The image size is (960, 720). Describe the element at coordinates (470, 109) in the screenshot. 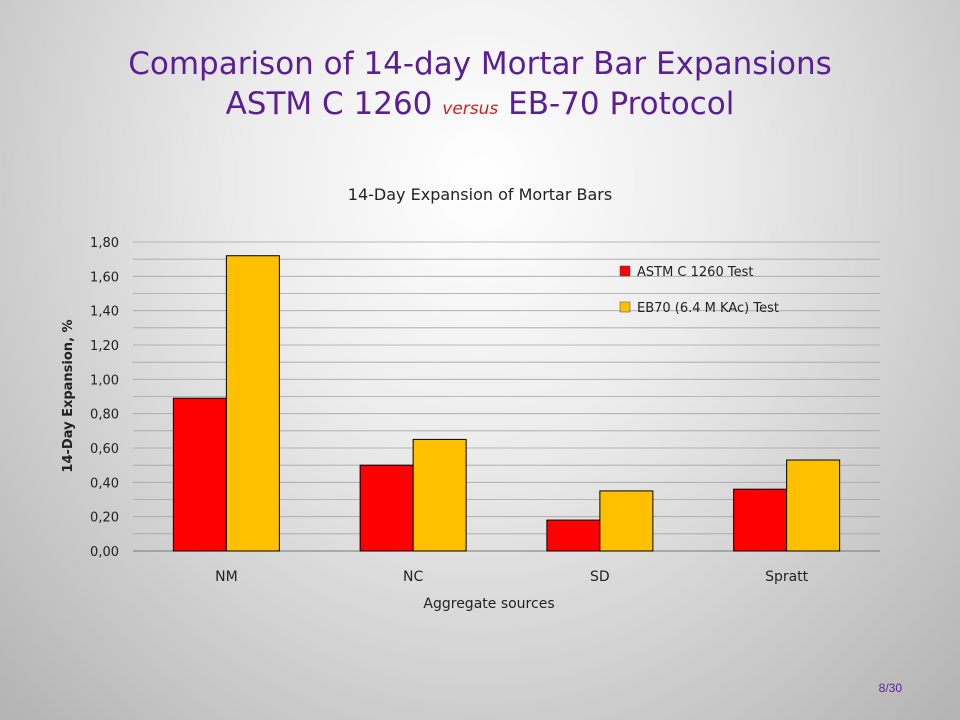

I see `title-versus: versus` at that location.